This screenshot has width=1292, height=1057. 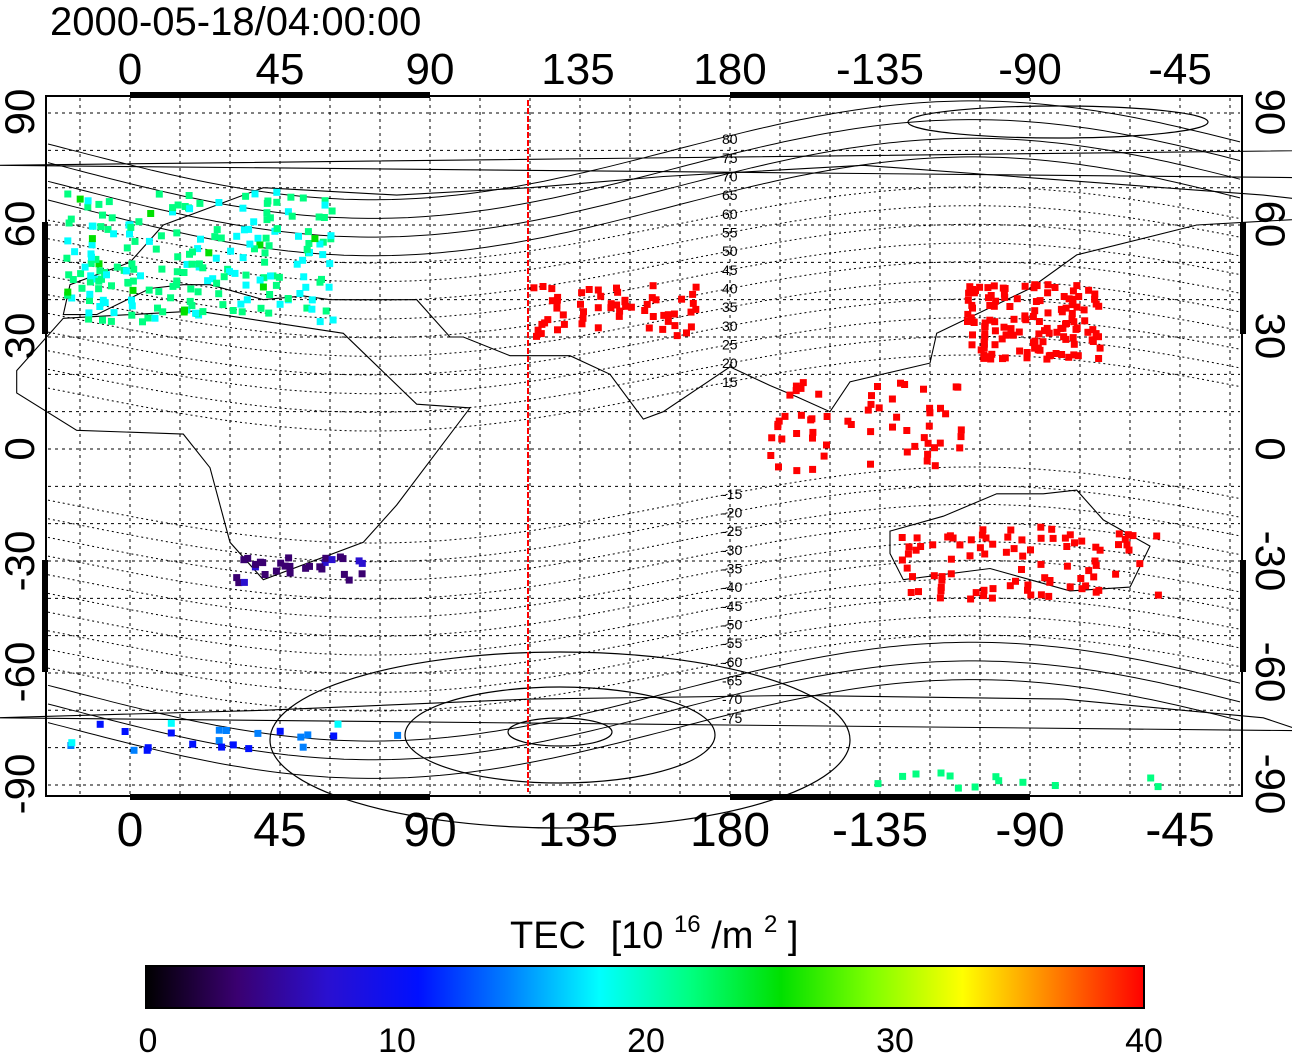 What do you see at coordinates (21, 336) in the screenshot?
I see `axis-tick-label: 30` at bounding box center [21, 336].